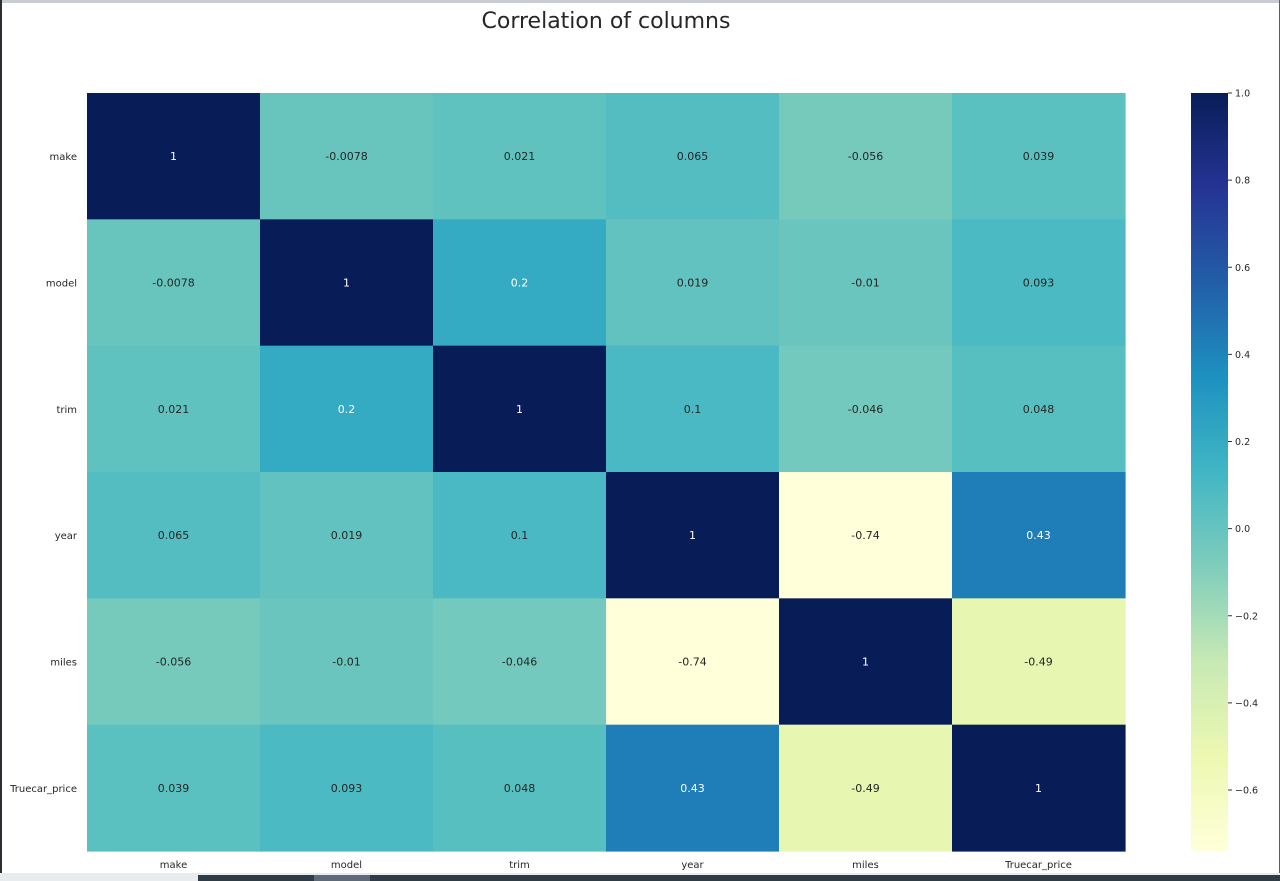  What do you see at coordinates (1246, 791) in the screenshot?
I see `colorbar-tick-label: −0.6` at bounding box center [1246, 791].